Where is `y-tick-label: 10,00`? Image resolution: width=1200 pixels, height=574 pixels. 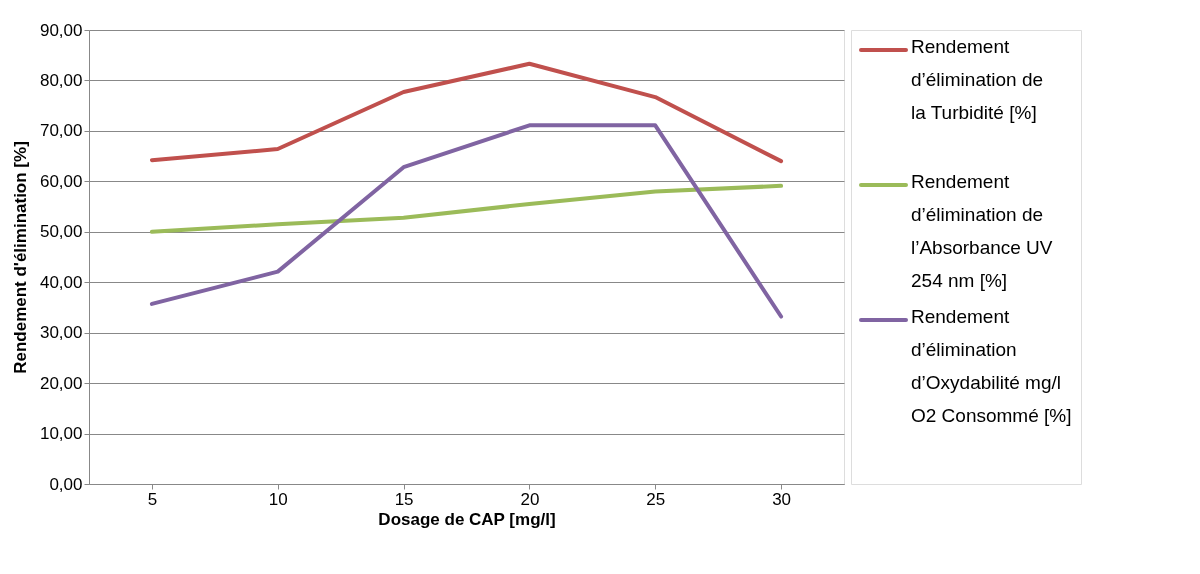
y-tick-label: 10,00 is located at coordinates (61, 434).